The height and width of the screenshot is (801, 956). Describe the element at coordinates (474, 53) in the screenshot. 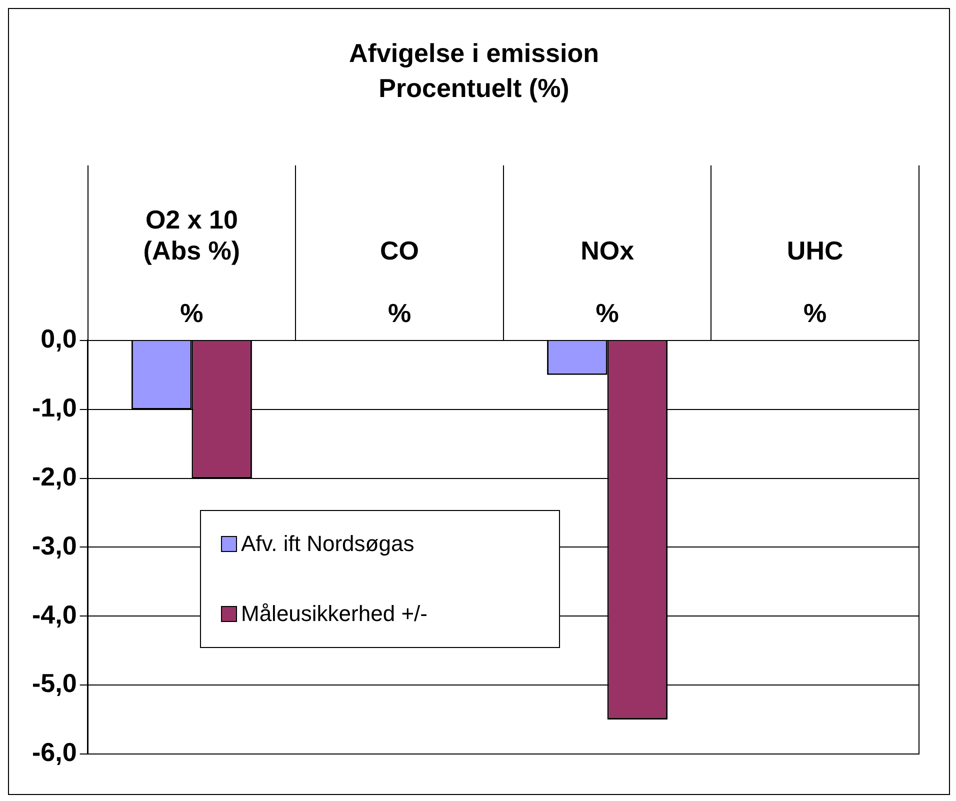

I see `chart-title: Afvigelse i emission` at that location.